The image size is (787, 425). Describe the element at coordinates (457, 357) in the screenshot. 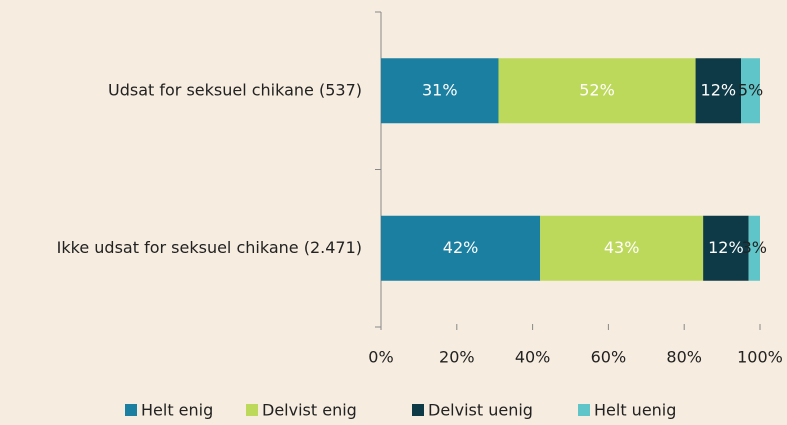

I see `x-tick-label: 20%` at that location.